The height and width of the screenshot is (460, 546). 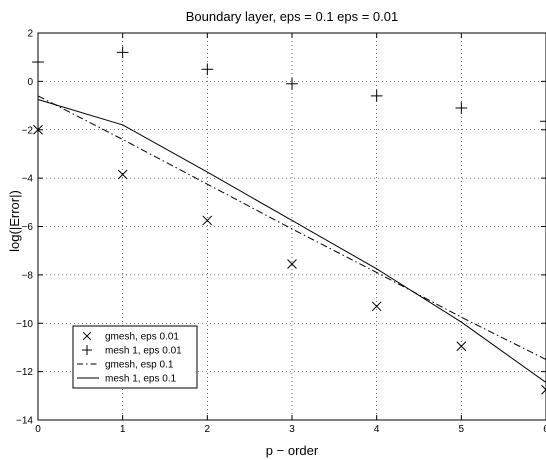 What do you see at coordinates (123, 429) in the screenshot?
I see `x-tick-label: 1` at bounding box center [123, 429].